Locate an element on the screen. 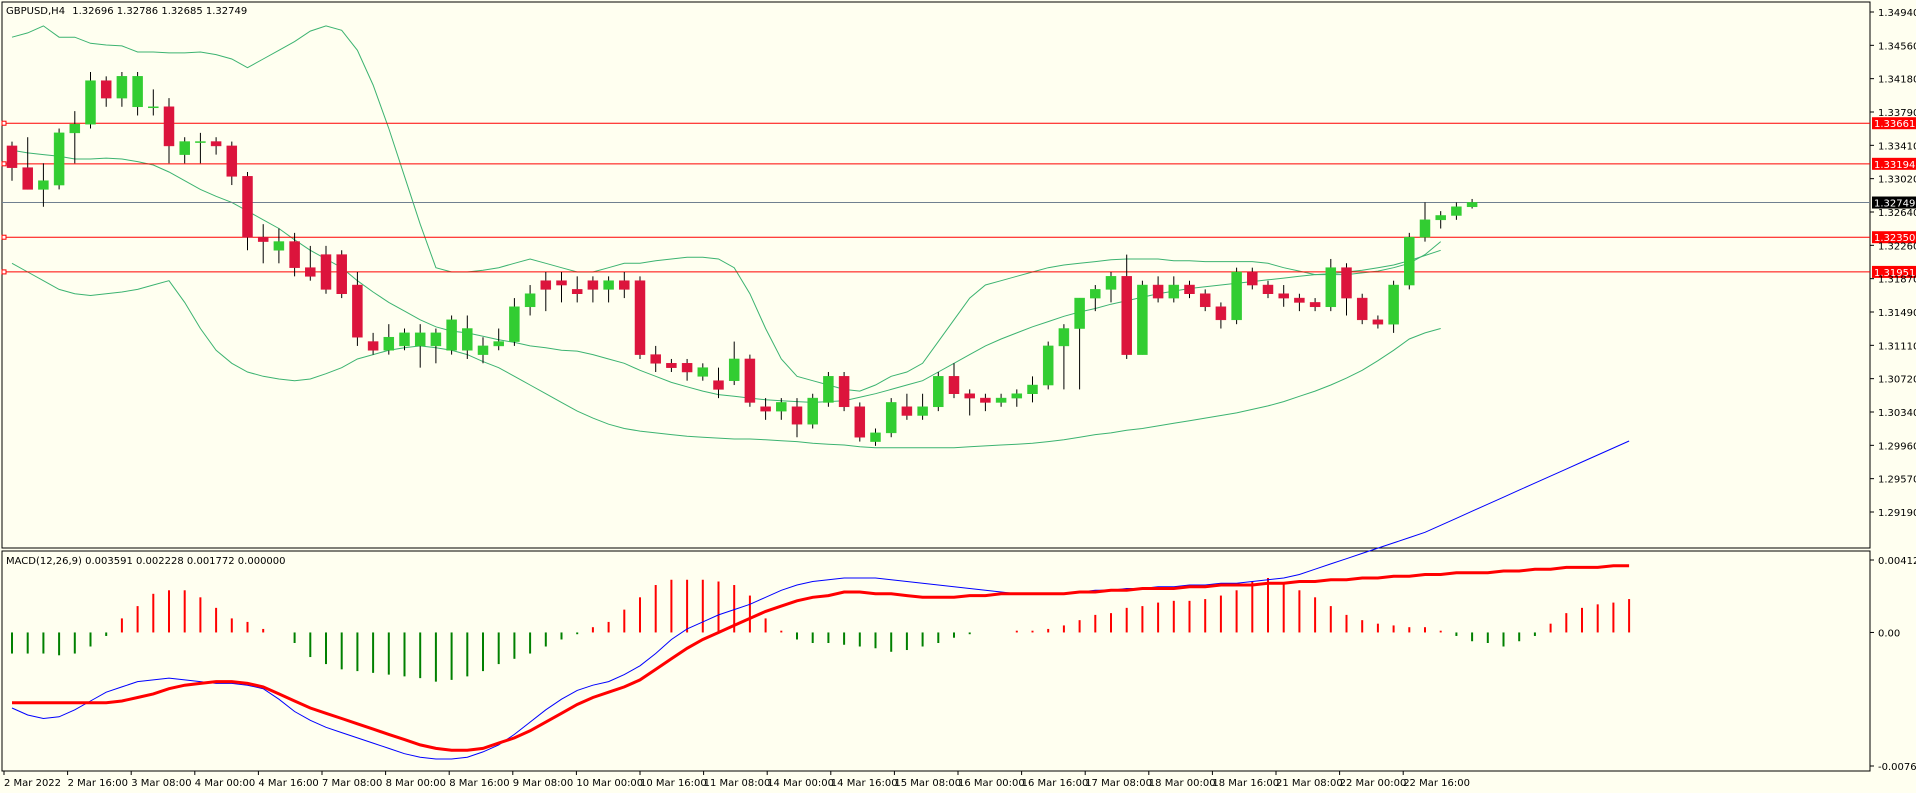 The width and height of the screenshot is (1916, 793). price-tick-label: 1.31870 is located at coordinates (1897, 280).